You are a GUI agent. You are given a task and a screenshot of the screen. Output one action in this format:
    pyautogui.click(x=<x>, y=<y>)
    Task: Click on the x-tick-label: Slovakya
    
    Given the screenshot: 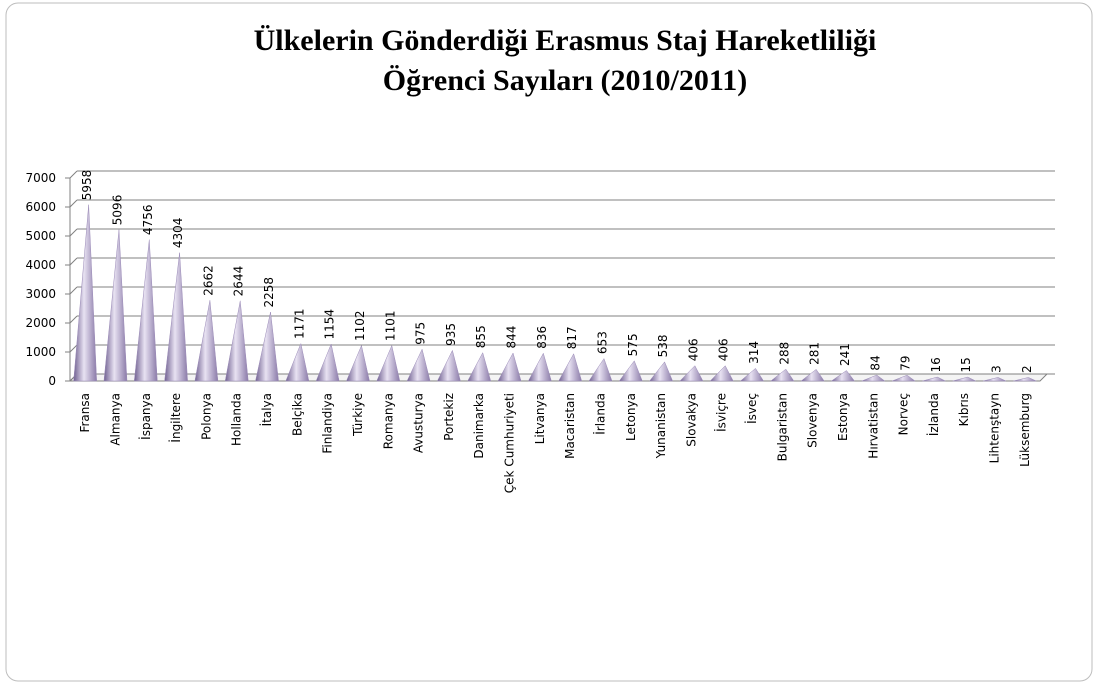 What is the action you would take?
    pyautogui.click(x=691, y=420)
    